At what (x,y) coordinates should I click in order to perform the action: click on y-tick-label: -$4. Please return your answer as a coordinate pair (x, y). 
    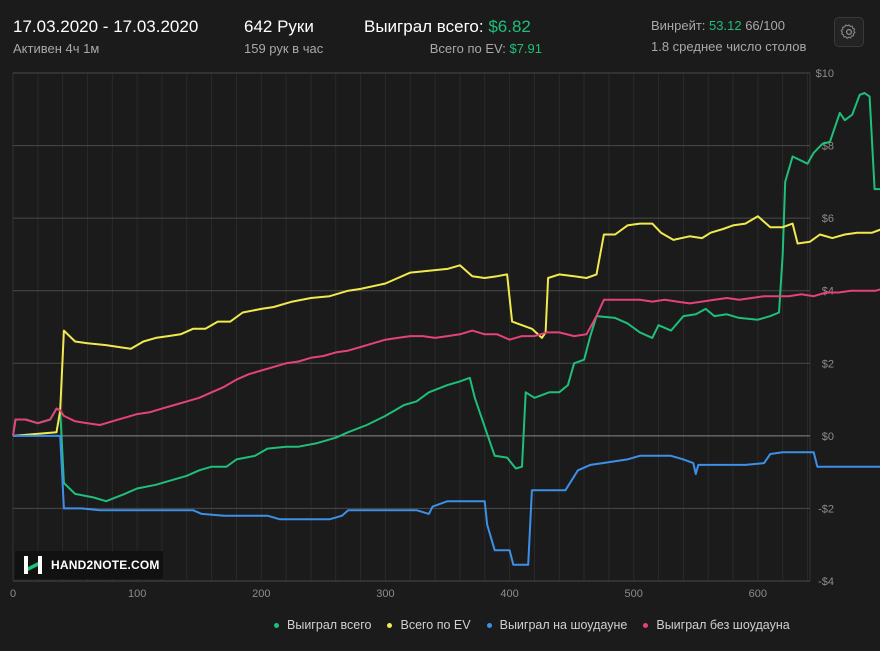
    Looking at the image, I should click on (826, 582).